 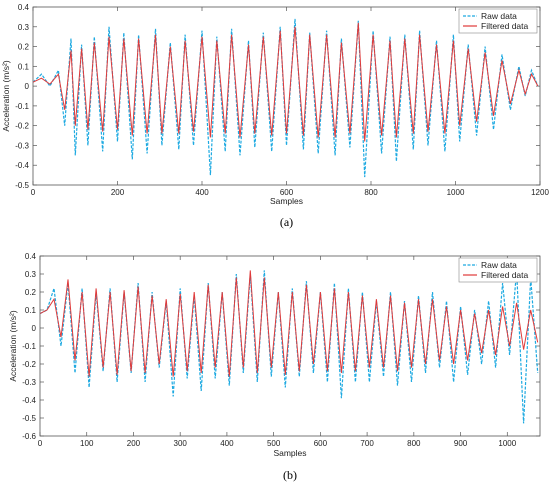 I want to click on x-tick-label: 900, so click(x=461, y=443).